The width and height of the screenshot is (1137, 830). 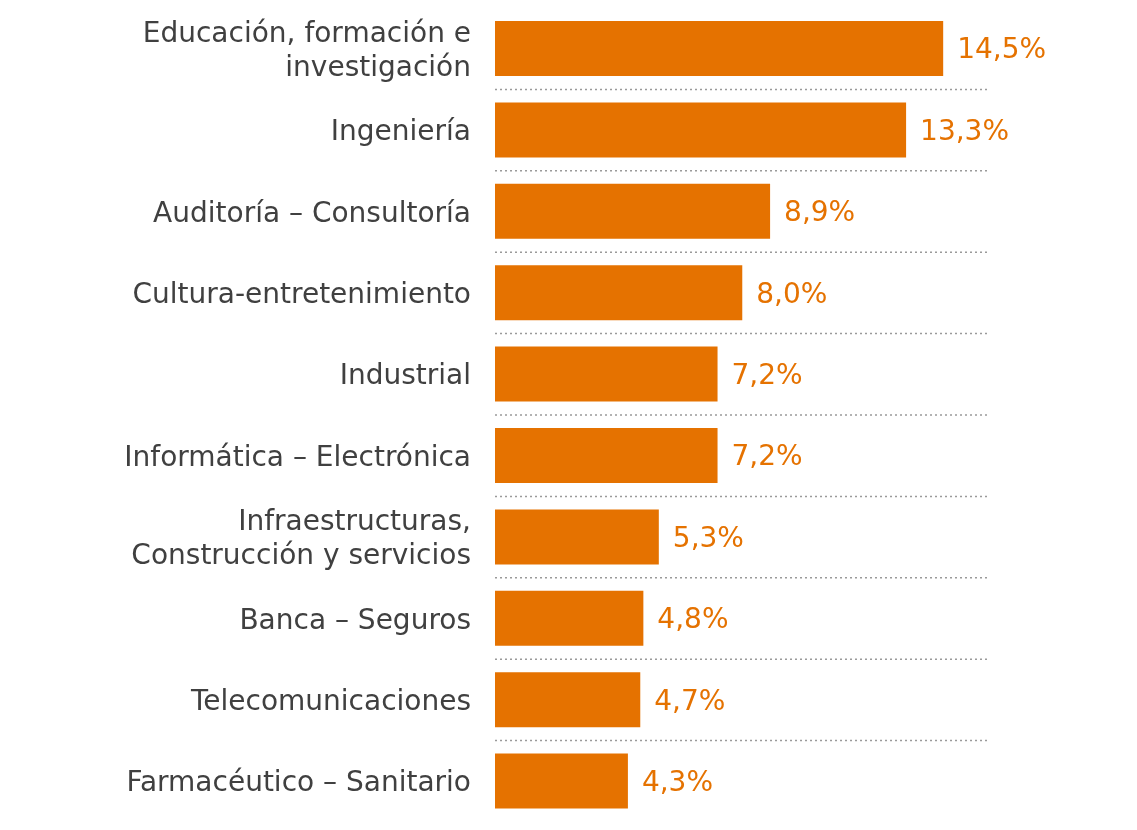 I want to click on y-tick-label: Cultura-entretenimiento, so click(x=301, y=293).